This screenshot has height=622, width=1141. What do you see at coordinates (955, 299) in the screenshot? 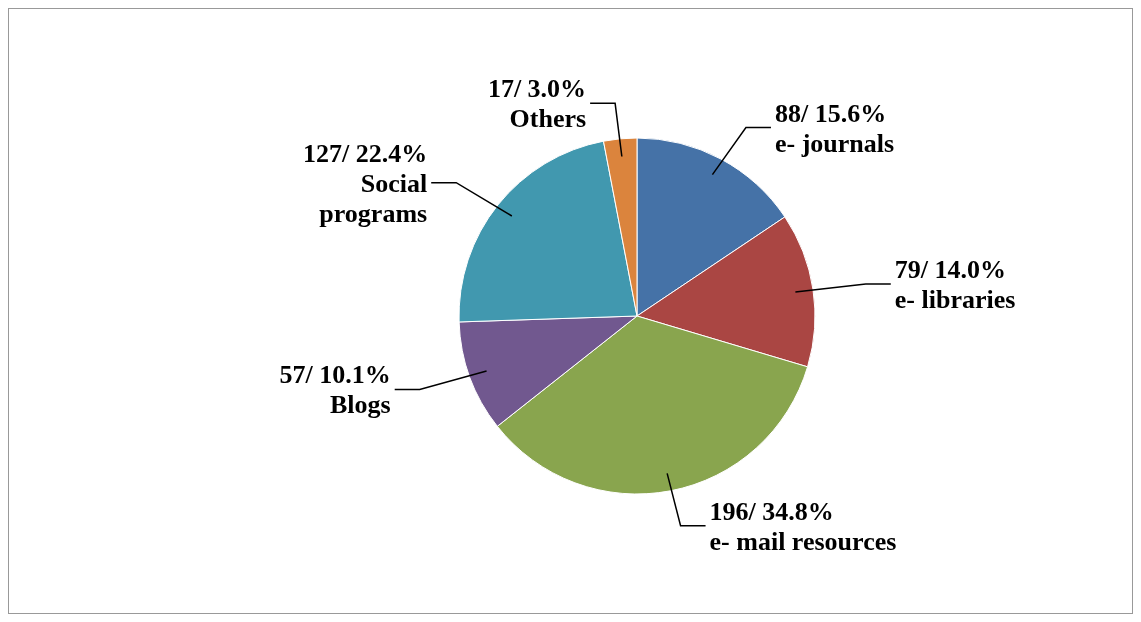
I see `slice-label: e- libraries` at bounding box center [955, 299].